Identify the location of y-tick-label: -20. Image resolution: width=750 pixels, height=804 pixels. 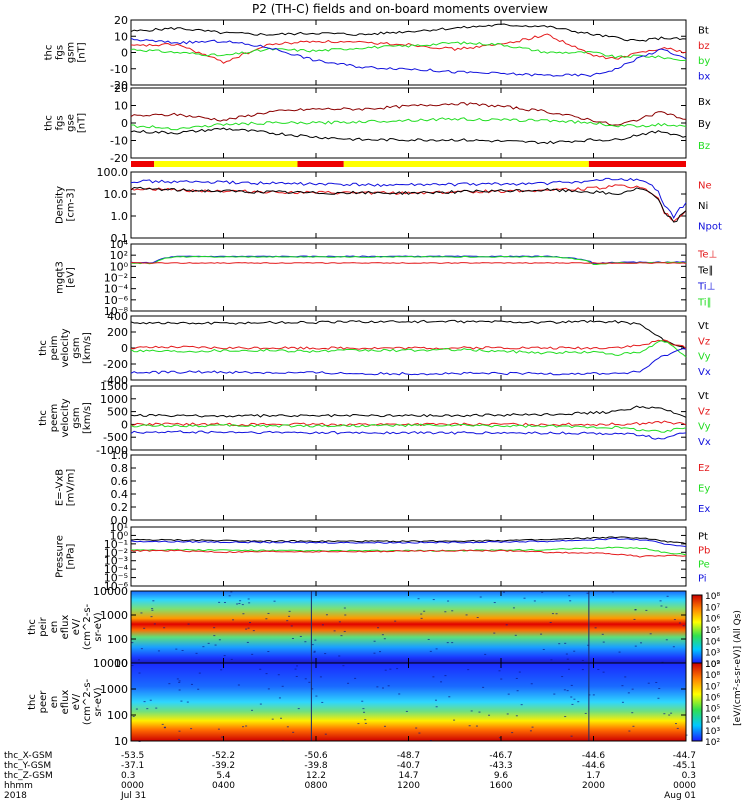
(119, 85).